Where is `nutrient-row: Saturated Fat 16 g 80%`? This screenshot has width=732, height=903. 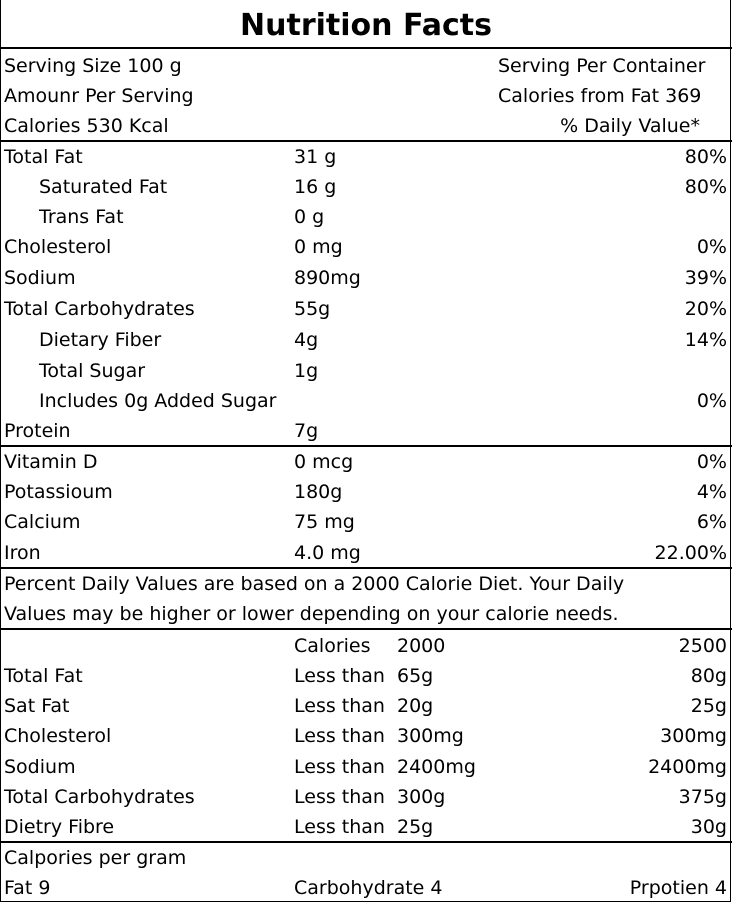 nutrient-row: Saturated Fat 16 g 80% is located at coordinates (366, 187).